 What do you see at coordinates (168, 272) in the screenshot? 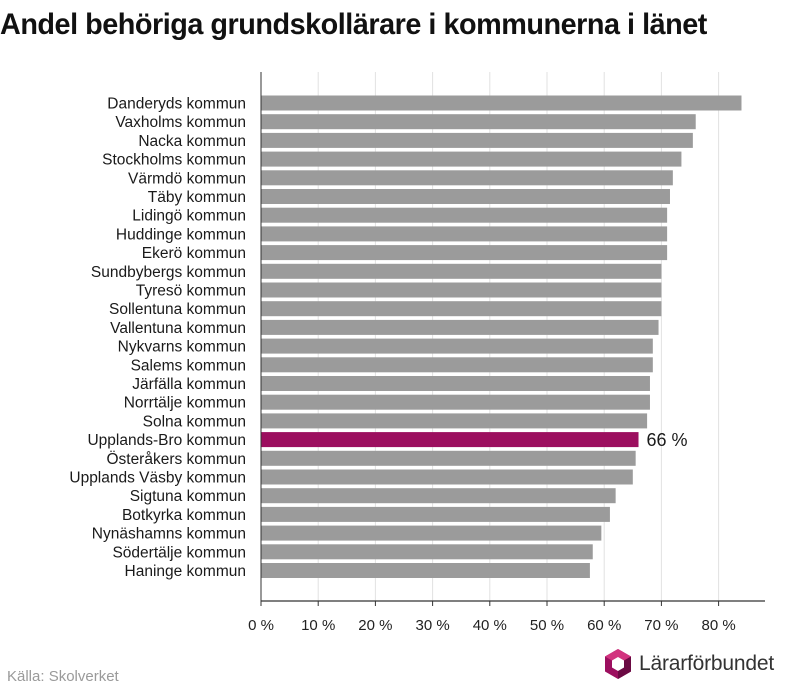
I see `category-label: Sundbybergs kommun` at bounding box center [168, 272].